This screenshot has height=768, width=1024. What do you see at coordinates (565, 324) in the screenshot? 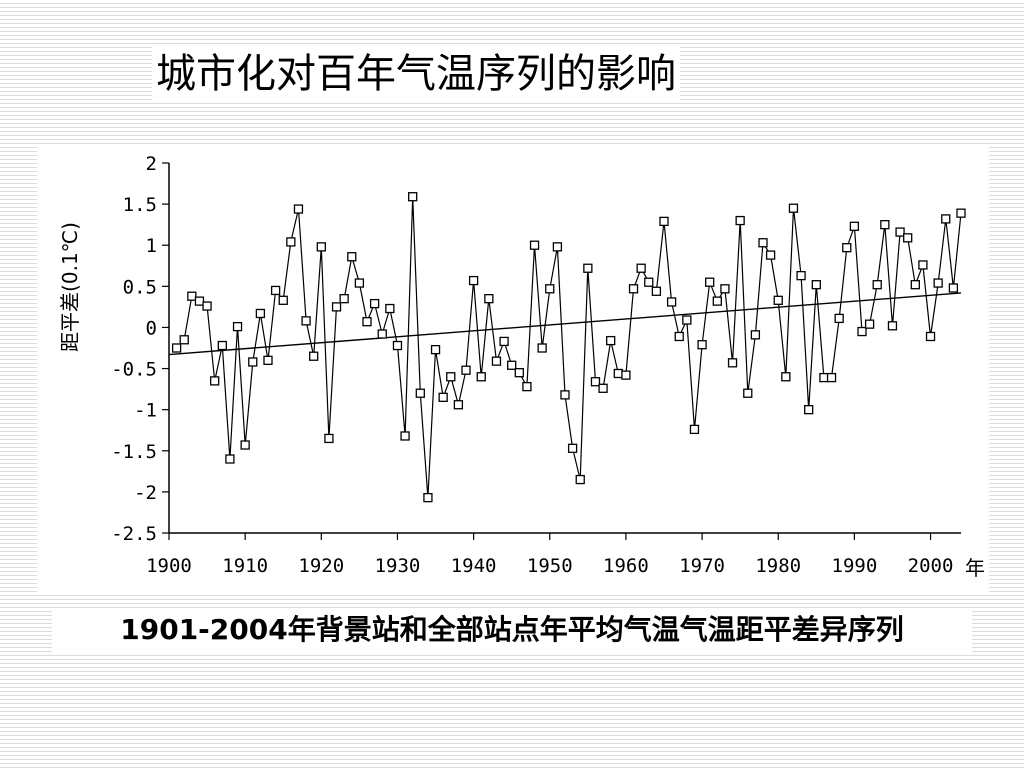
I see `trend-line` at bounding box center [565, 324].